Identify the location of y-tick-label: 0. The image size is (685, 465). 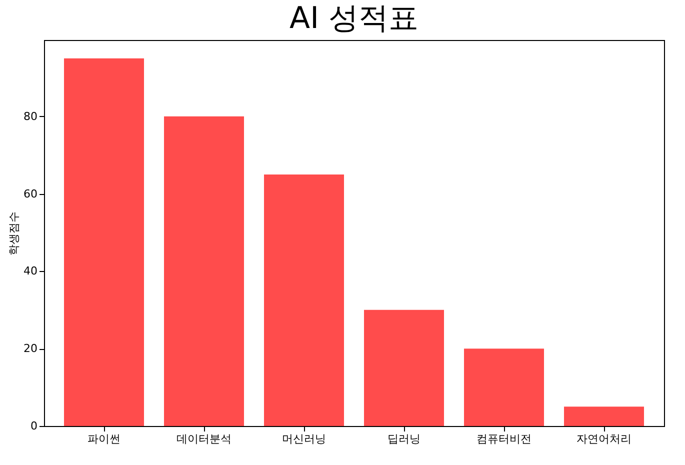
(34, 426).